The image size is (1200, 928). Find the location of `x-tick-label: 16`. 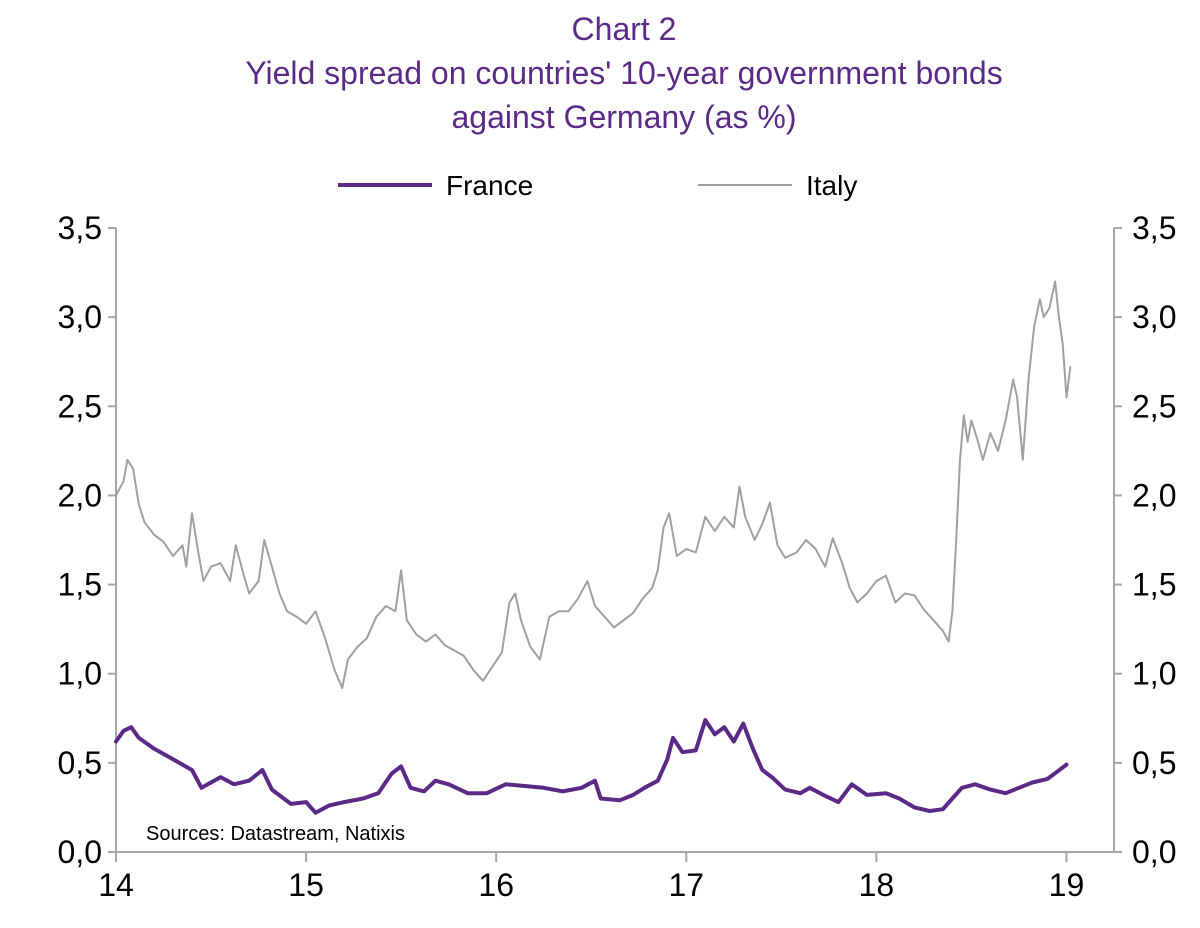

x-tick-label: 16 is located at coordinates (496, 885).